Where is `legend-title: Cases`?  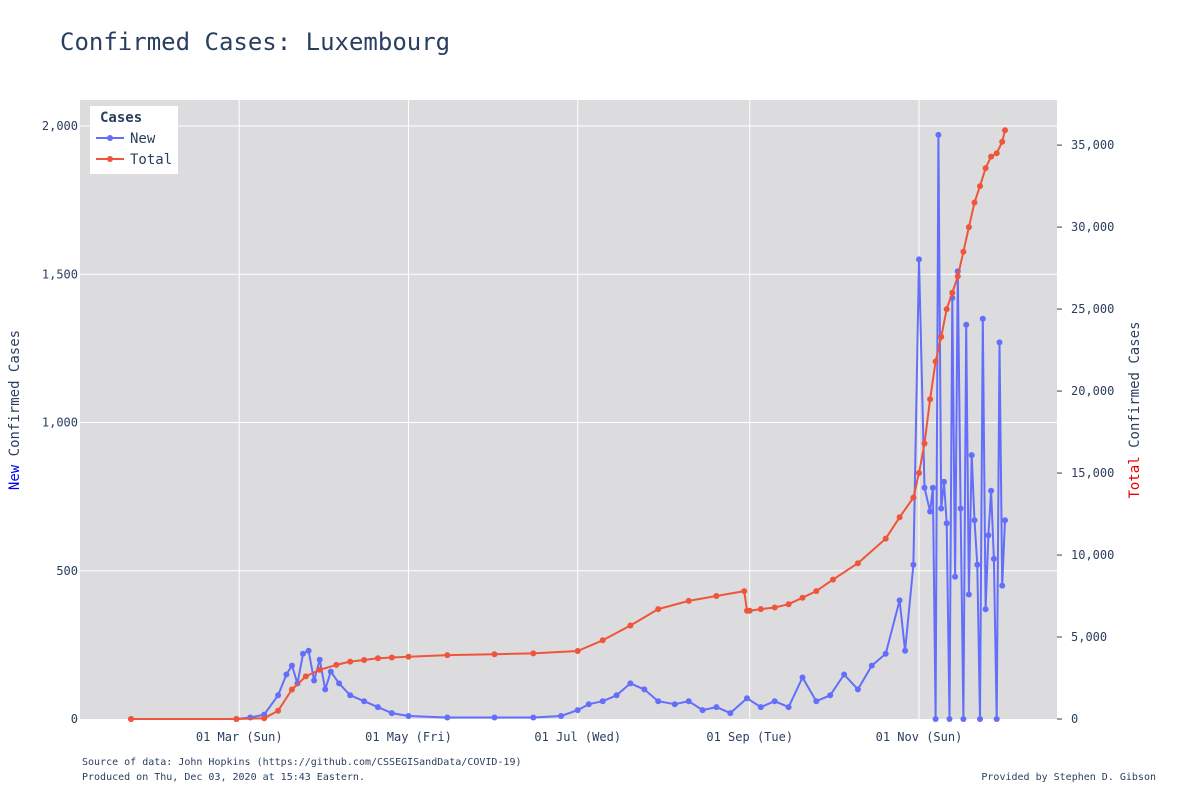
legend-title: Cases is located at coordinates (121, 118).